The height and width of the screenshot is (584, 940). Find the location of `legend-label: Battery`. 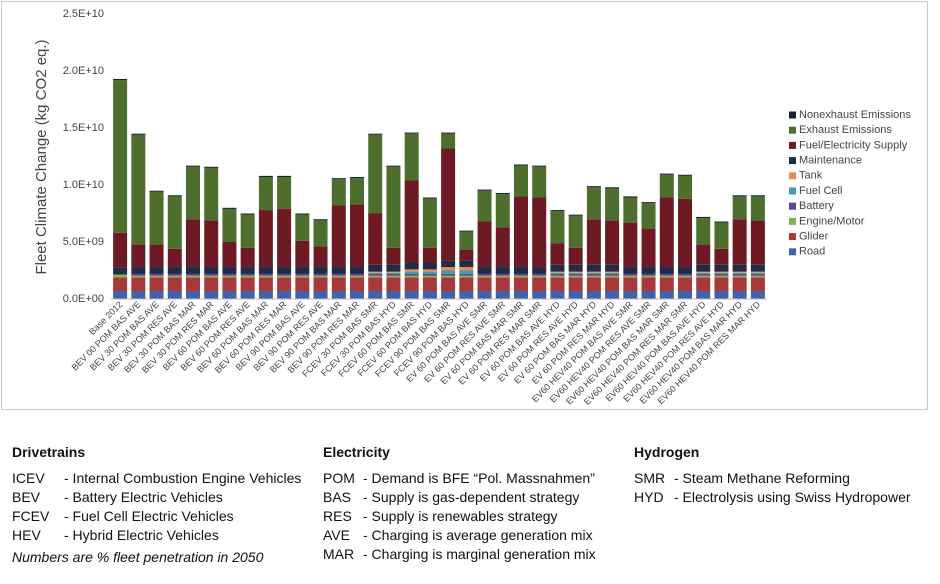

legend-label: Battery is located at coordinates (816, 206).